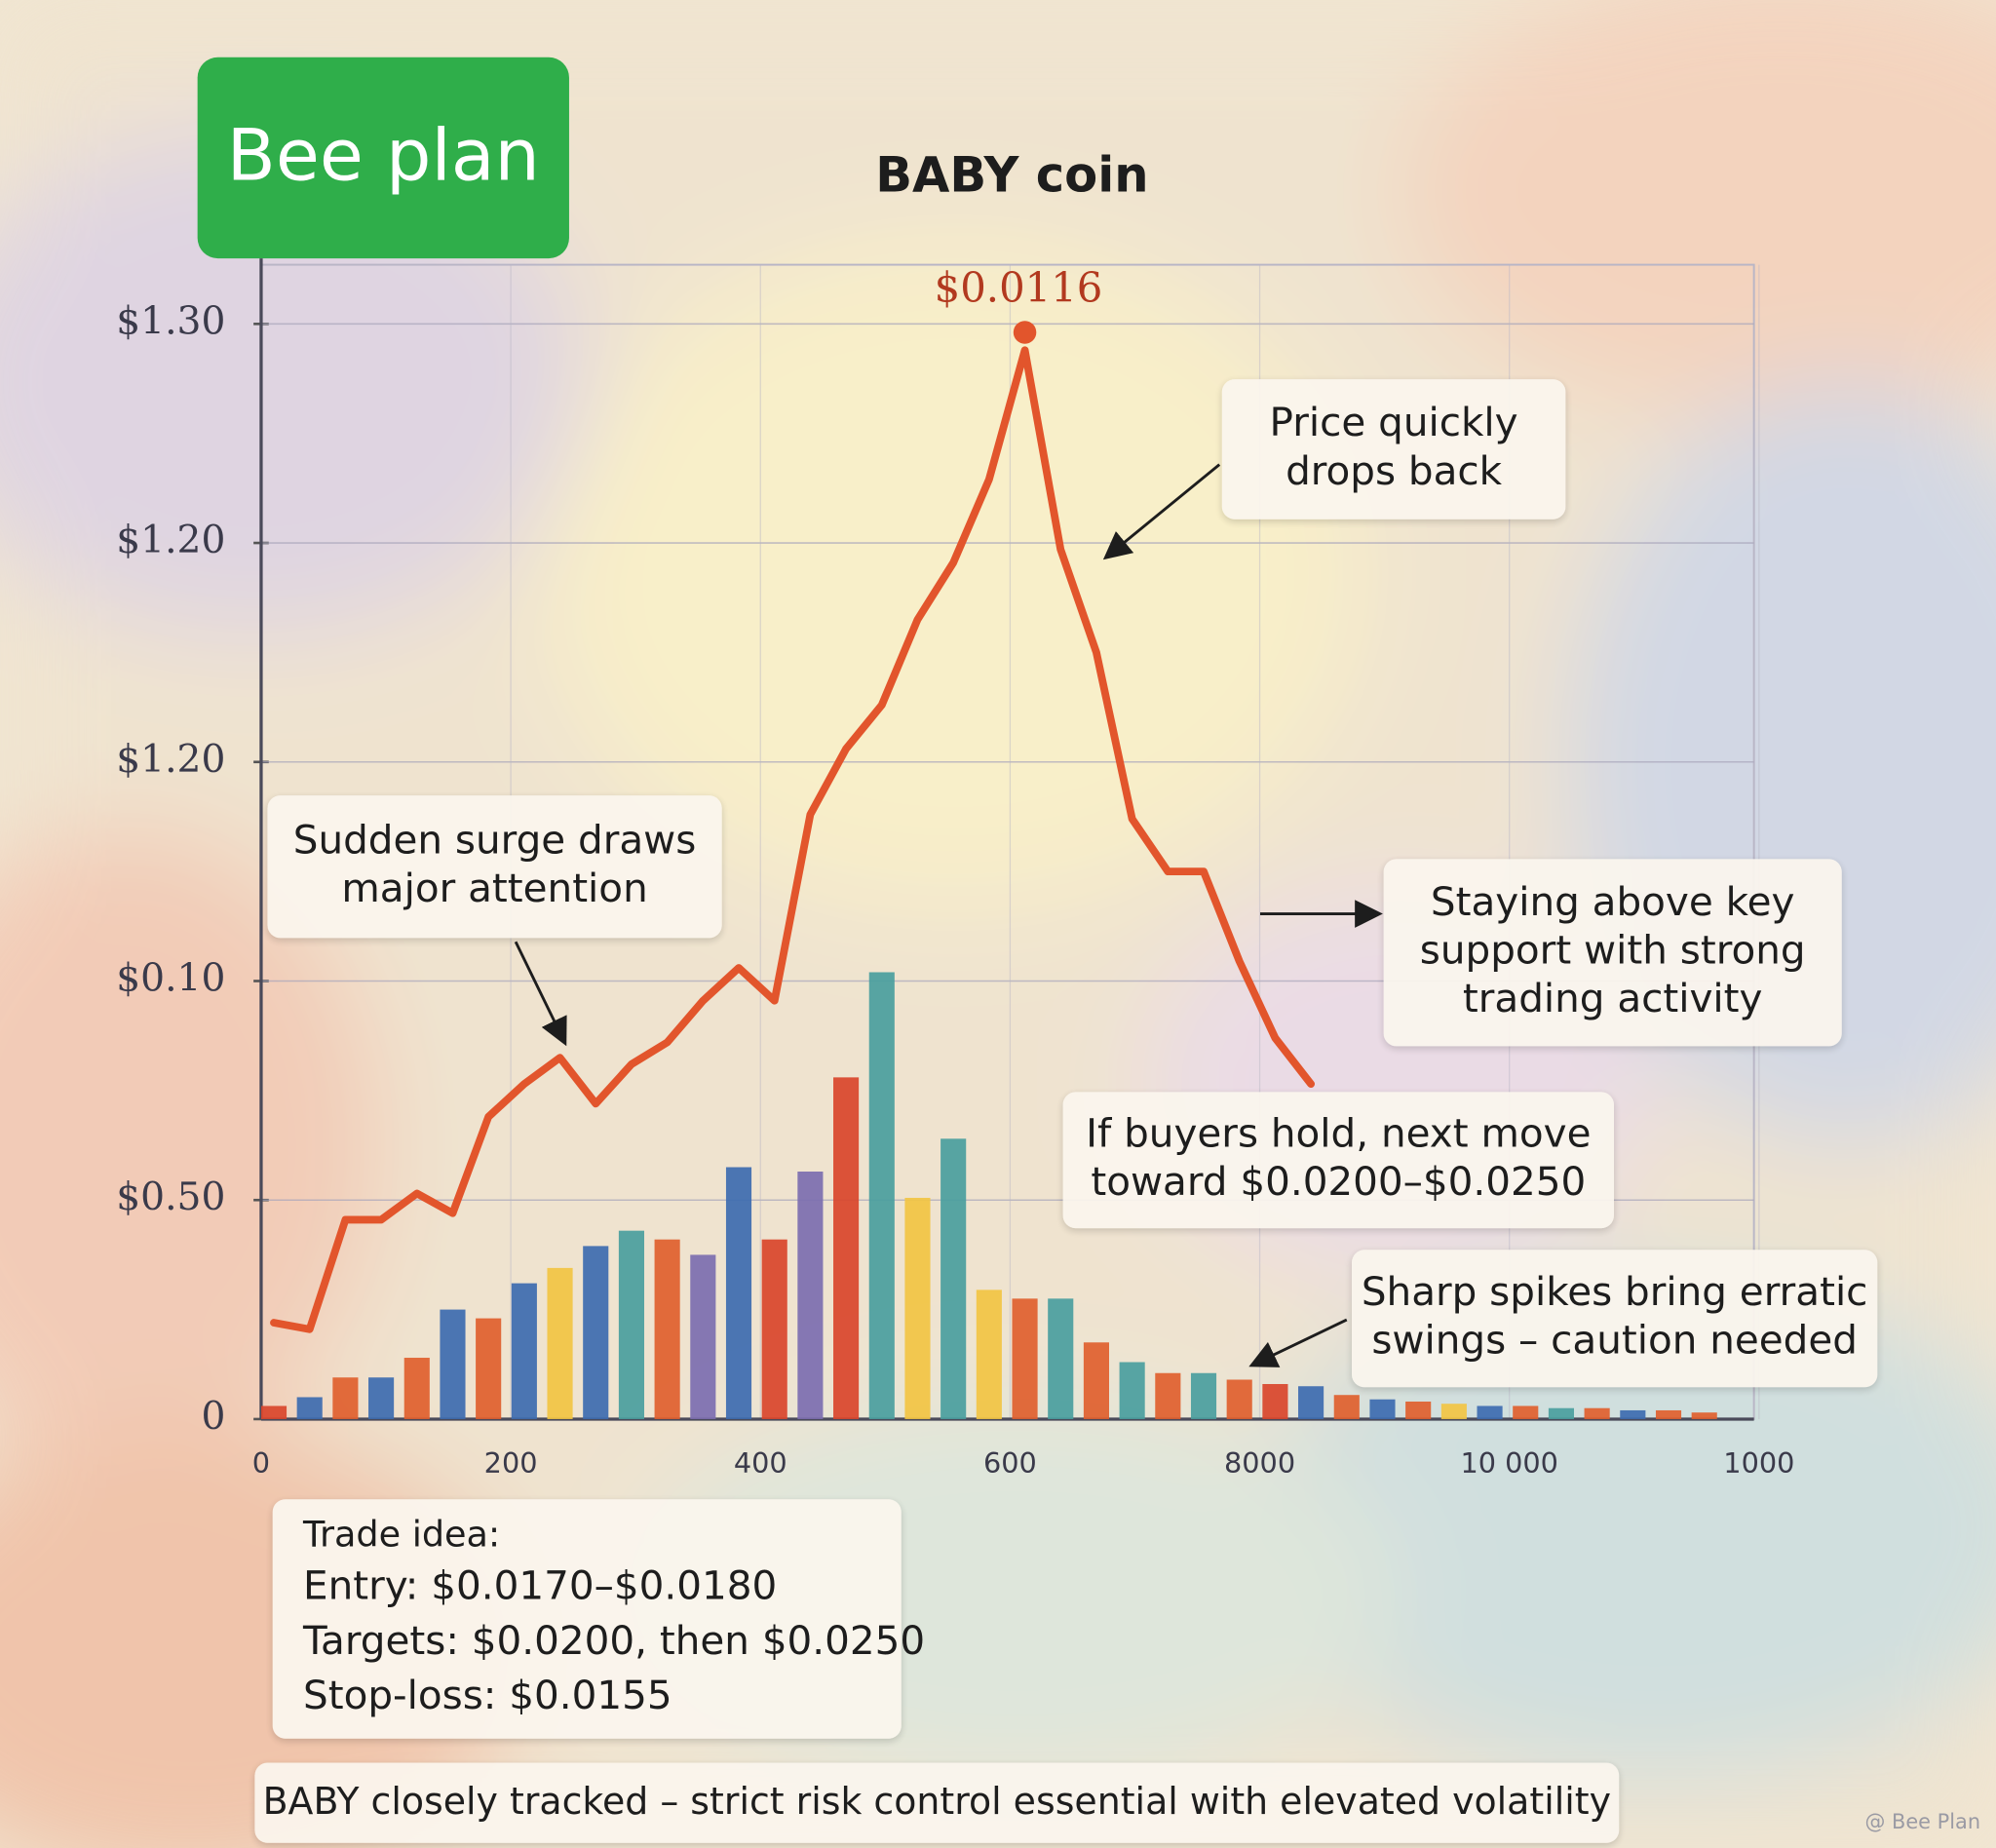  I want to click on x-tick-label: 600, so click(1010, 1463).